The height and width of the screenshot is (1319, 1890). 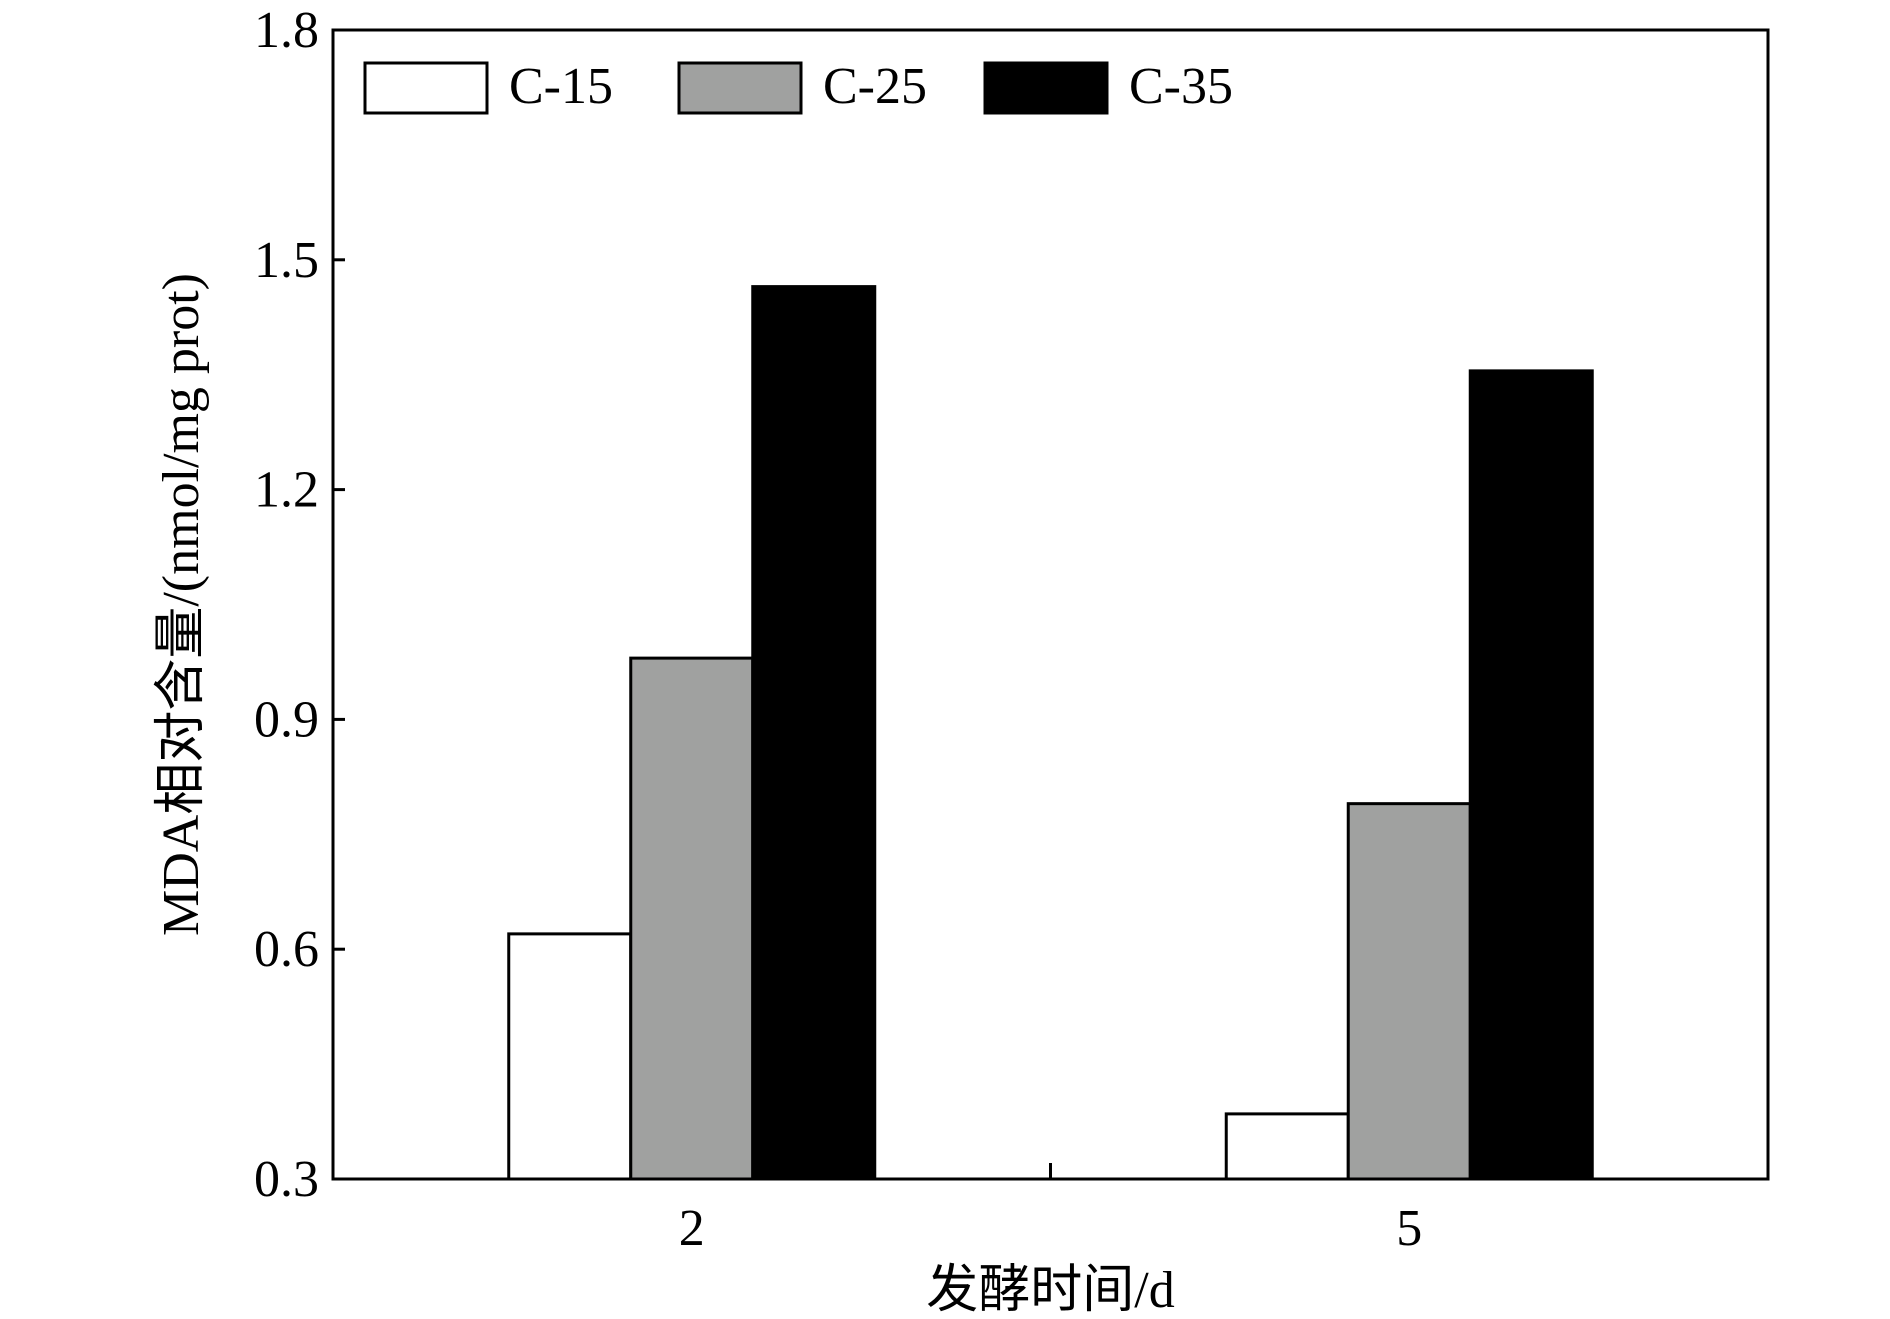 I want to click on y-tick-label: 0.3, so click(x=286, y=1179).